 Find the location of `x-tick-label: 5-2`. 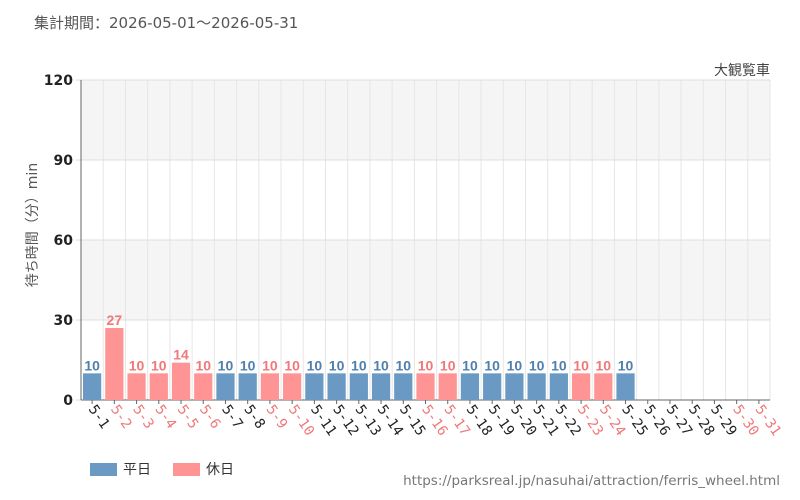

x-tick-label: 5-2 is located at coordinates (121, 417).